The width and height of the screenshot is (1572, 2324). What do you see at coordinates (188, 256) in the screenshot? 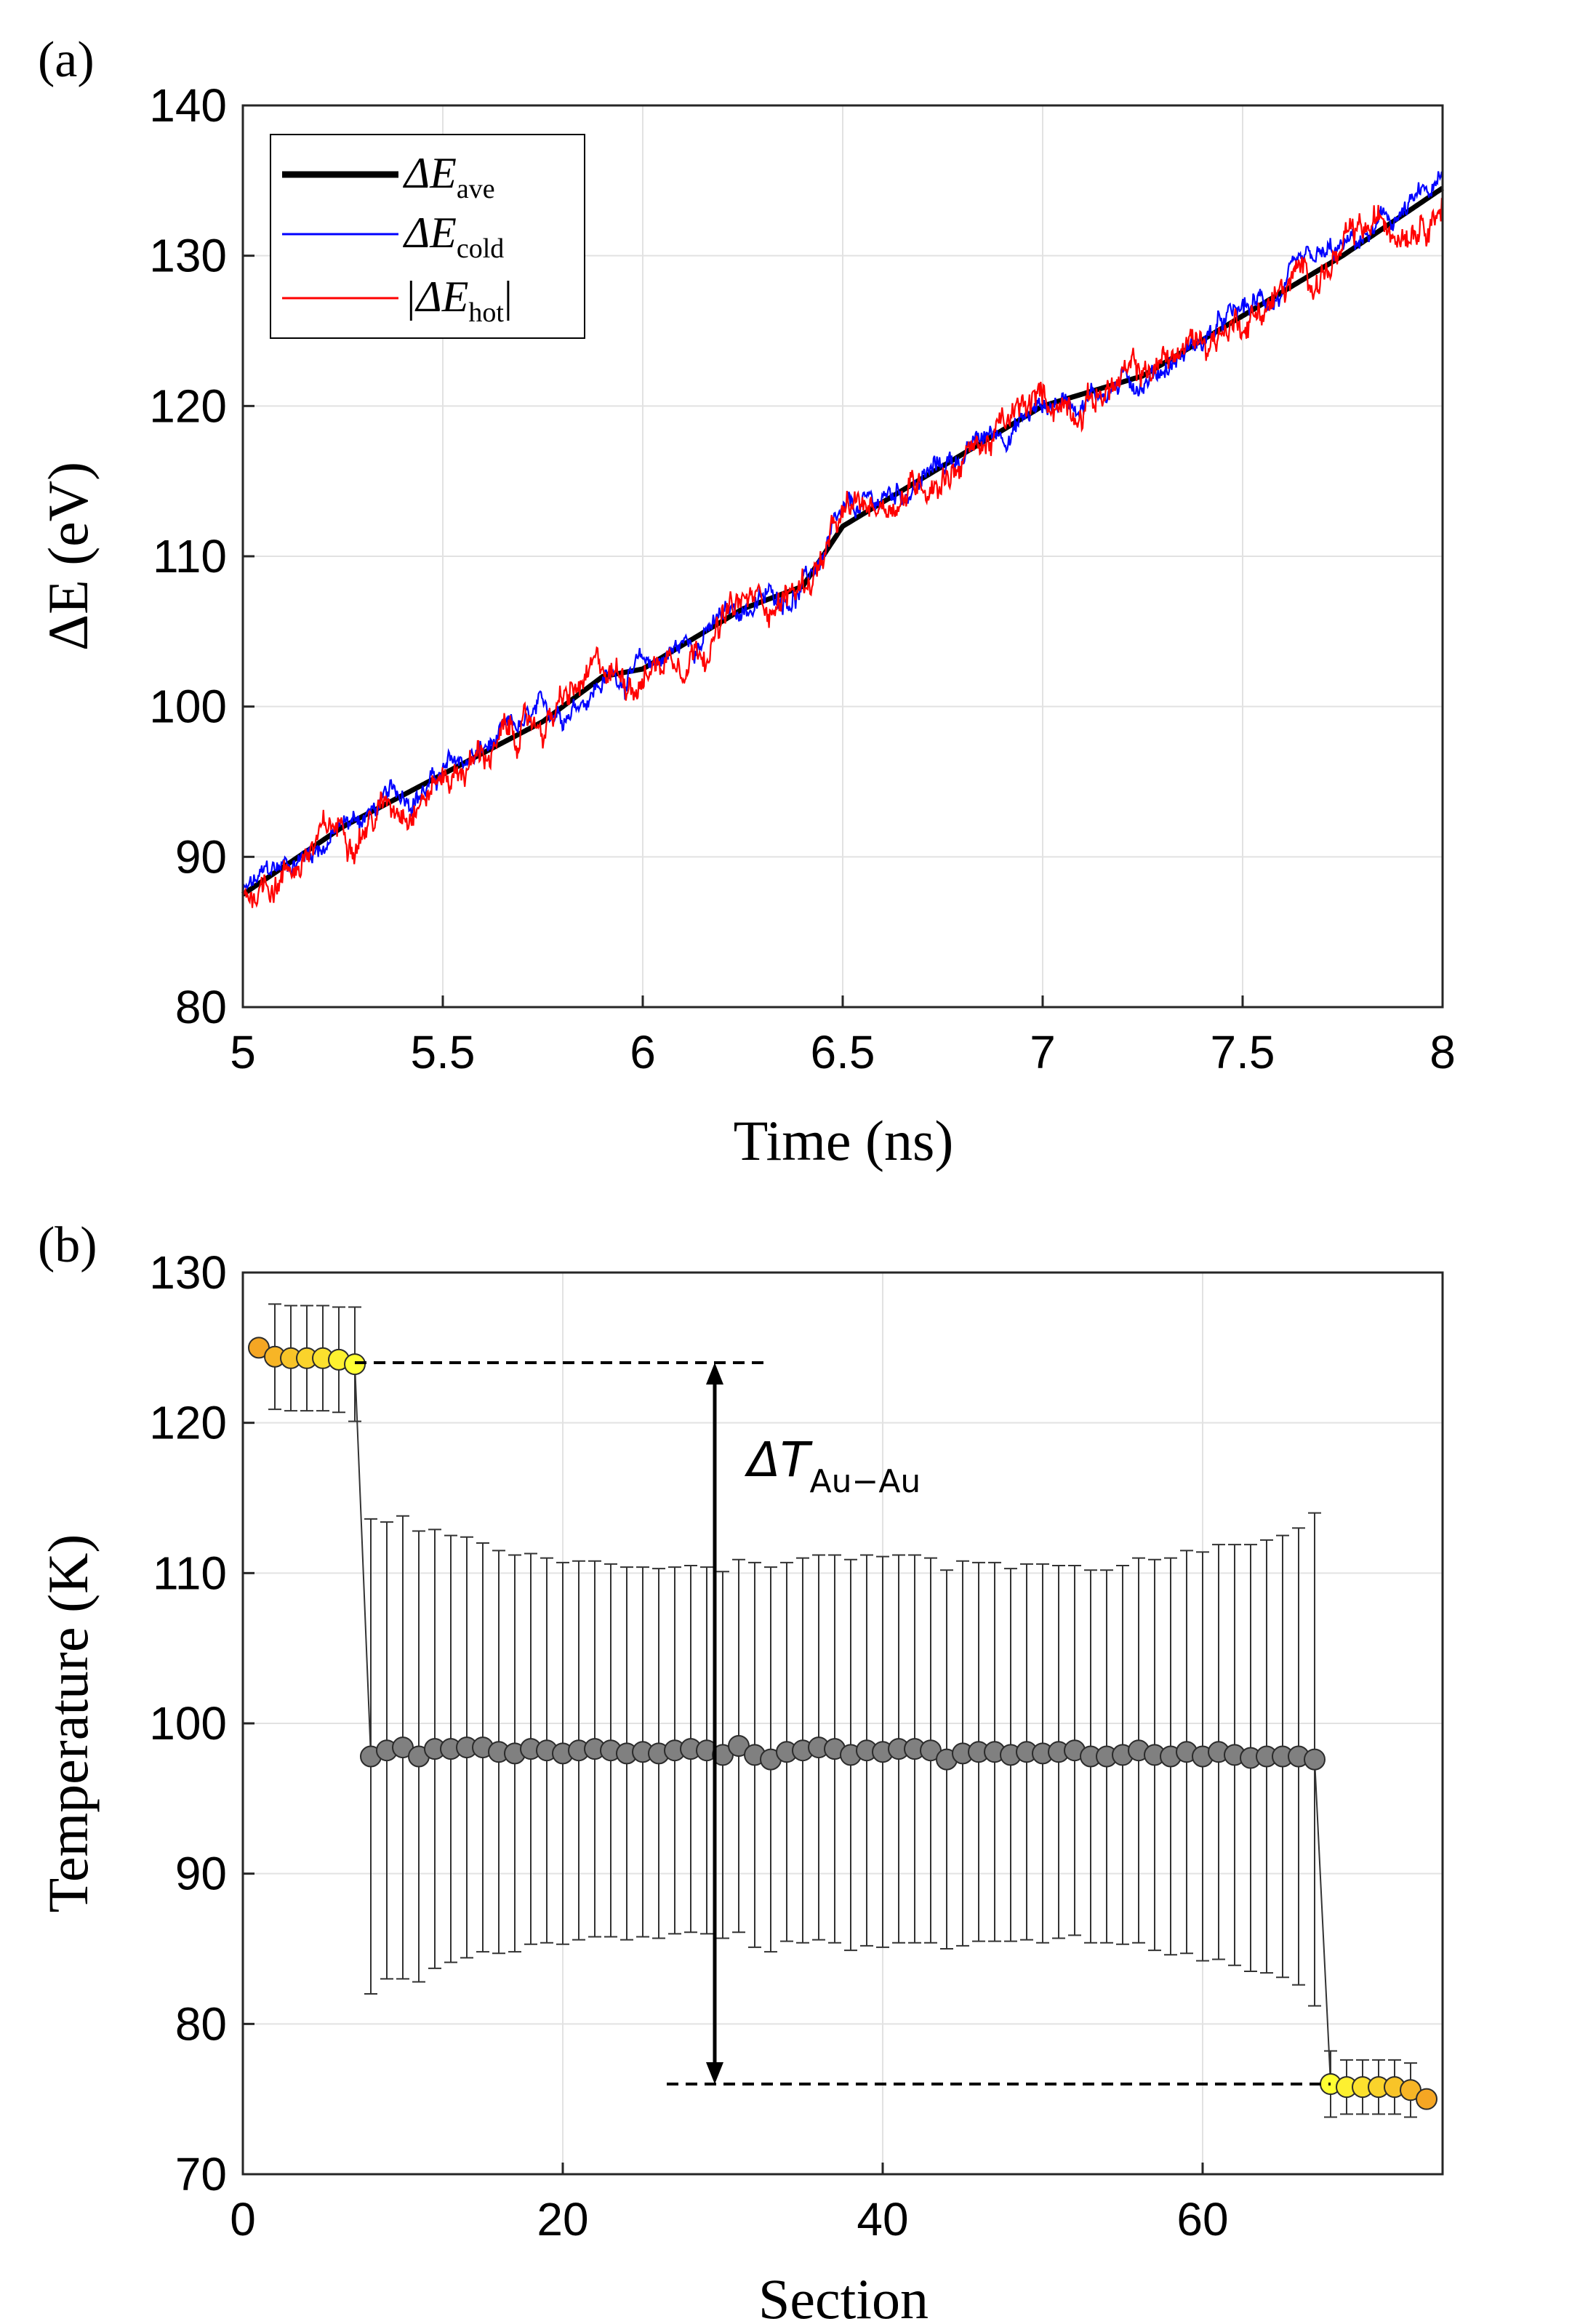
I see `a-ytick-label: 130` at bounding box center [188, 256].